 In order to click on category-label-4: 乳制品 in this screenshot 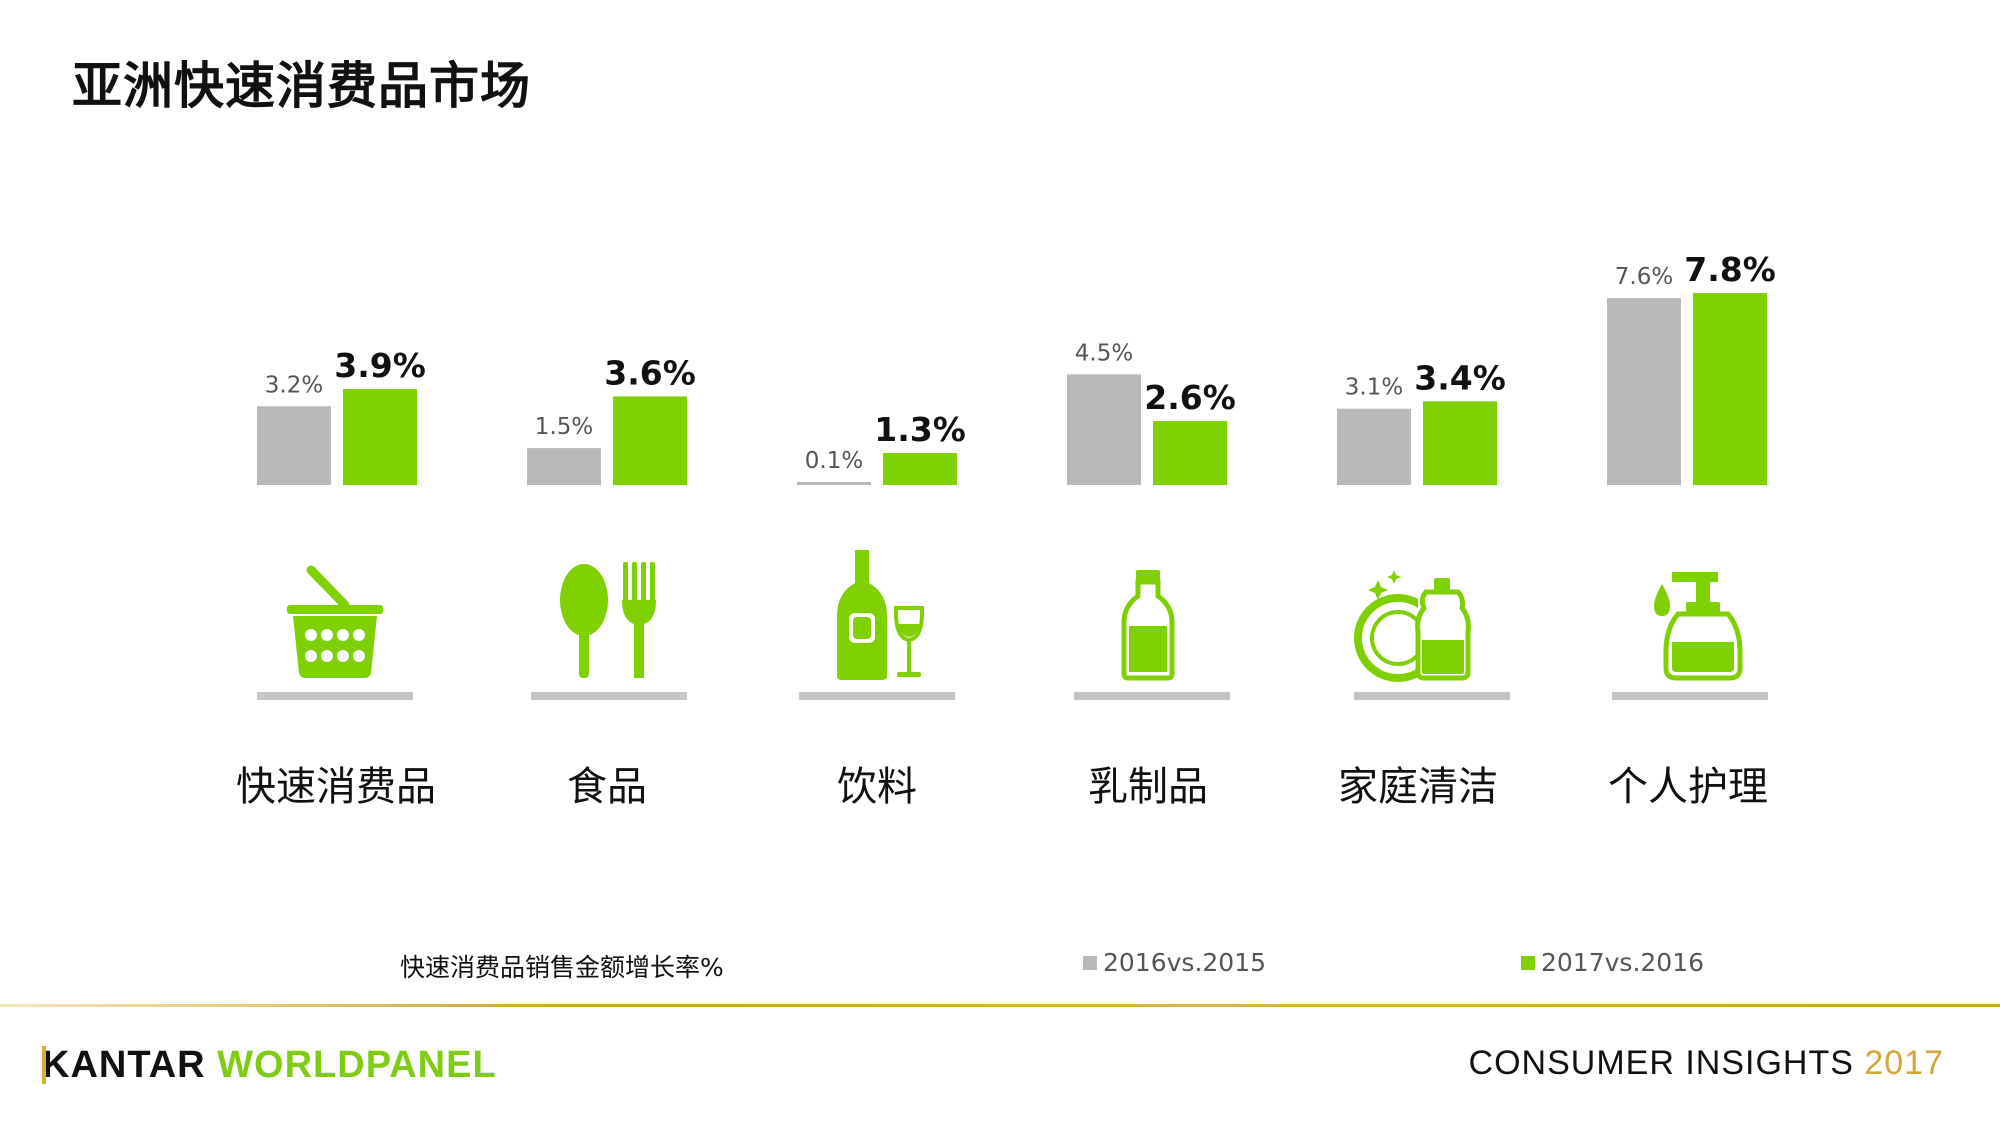, I will do `click(1148, 787)`.